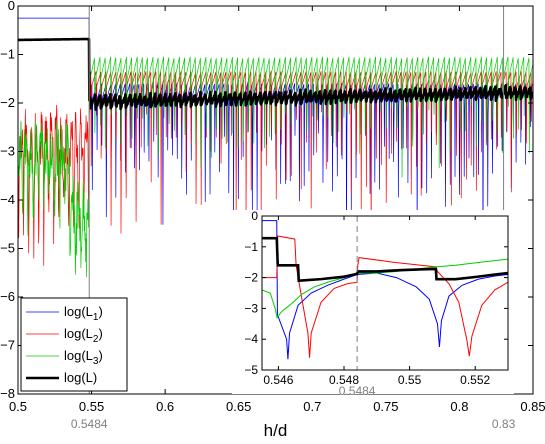 This screenshot has width=545, height=444. Describe the element at coordinates (83, 313) in the screenshot. I see `legend-entry-label: log(L1)` at that location.